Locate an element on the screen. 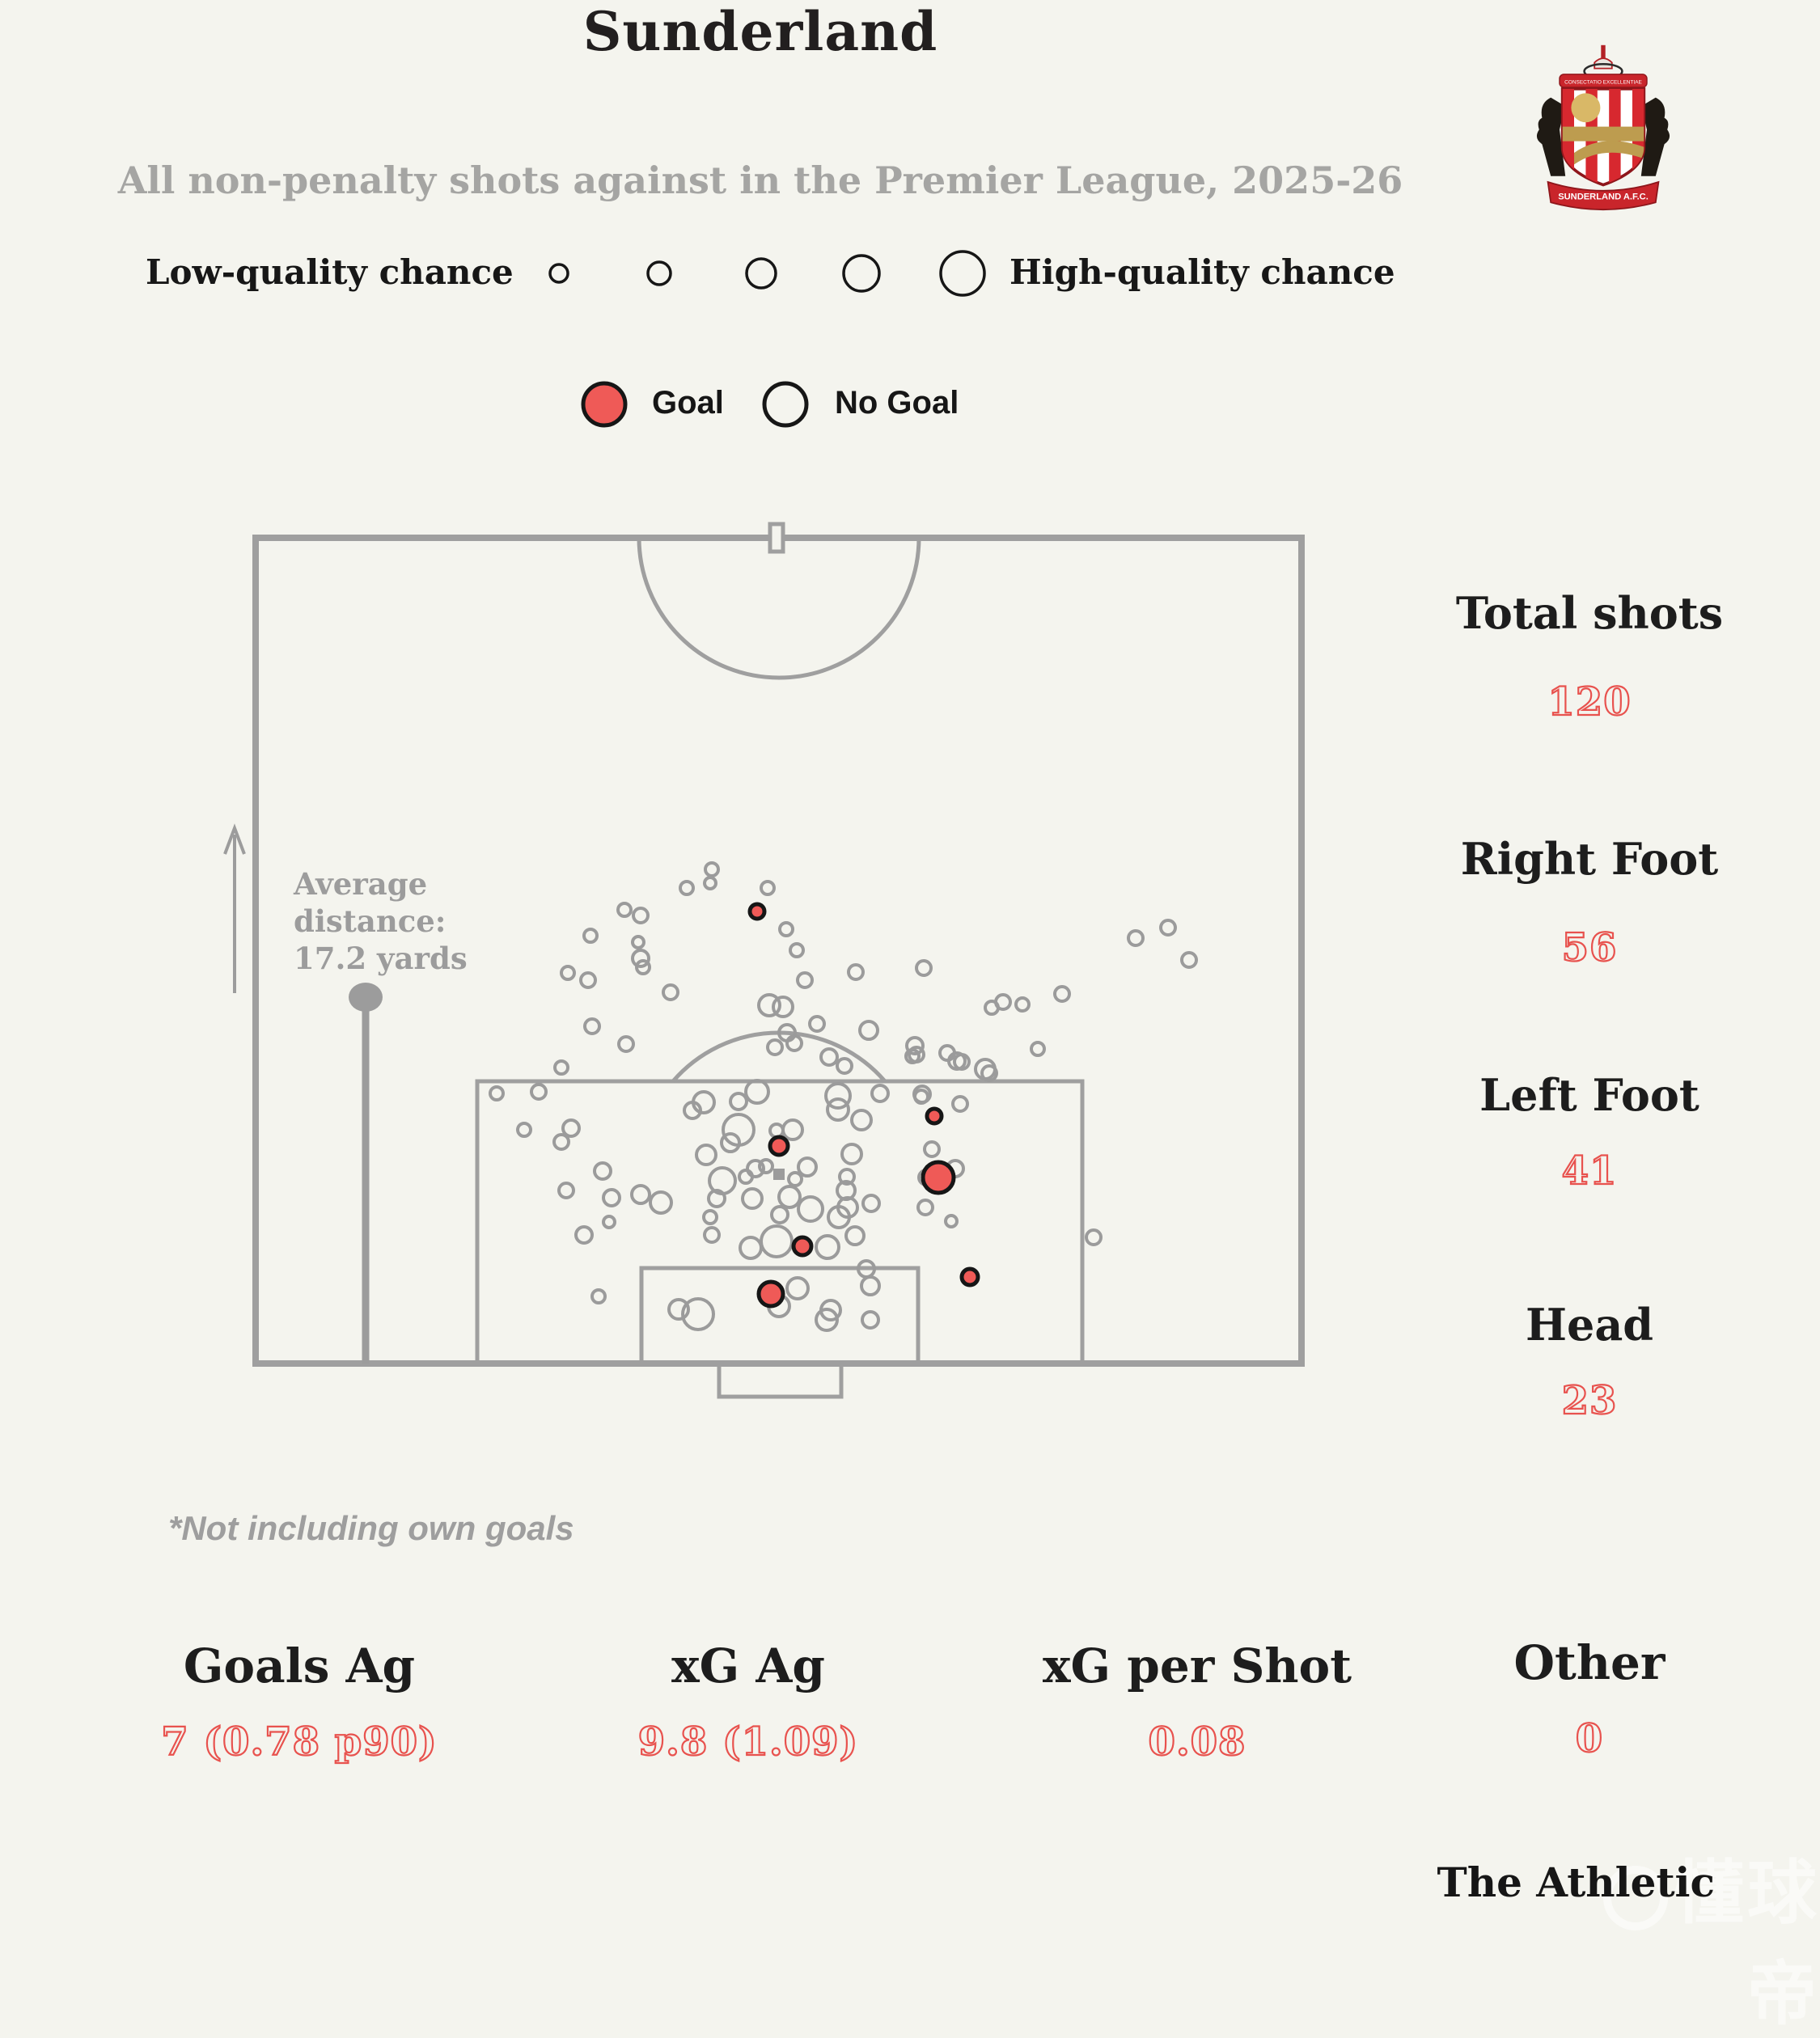  stat-xg-per-shot: xG per Shot is located at coordinates (1197, 1665).